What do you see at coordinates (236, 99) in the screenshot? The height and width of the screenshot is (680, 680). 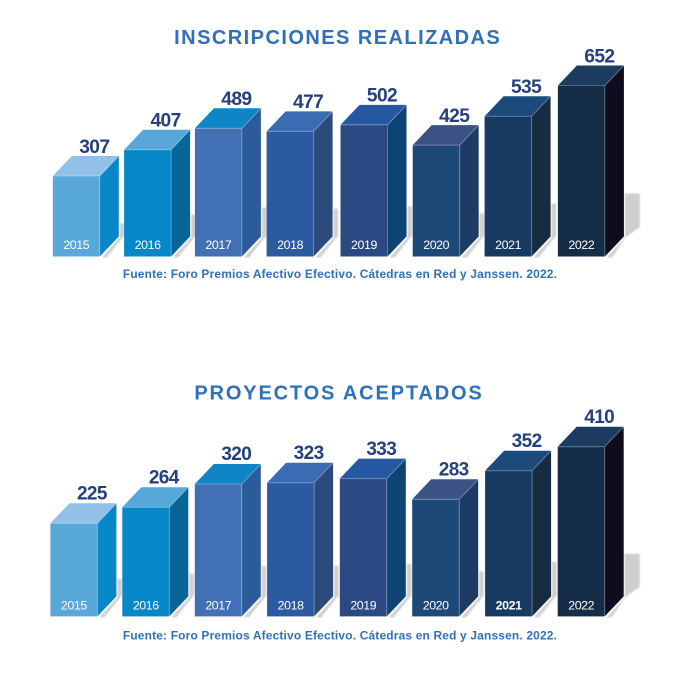 I see `svg-text: 489` at bounding box center [236, 99].